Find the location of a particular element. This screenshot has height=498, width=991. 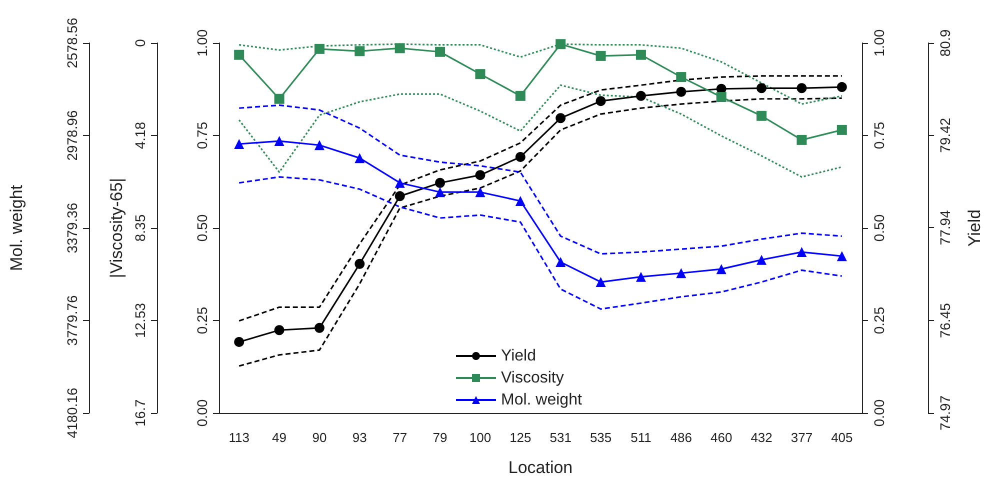

x-tick-label: 377 is located at coordinates (801, 437).